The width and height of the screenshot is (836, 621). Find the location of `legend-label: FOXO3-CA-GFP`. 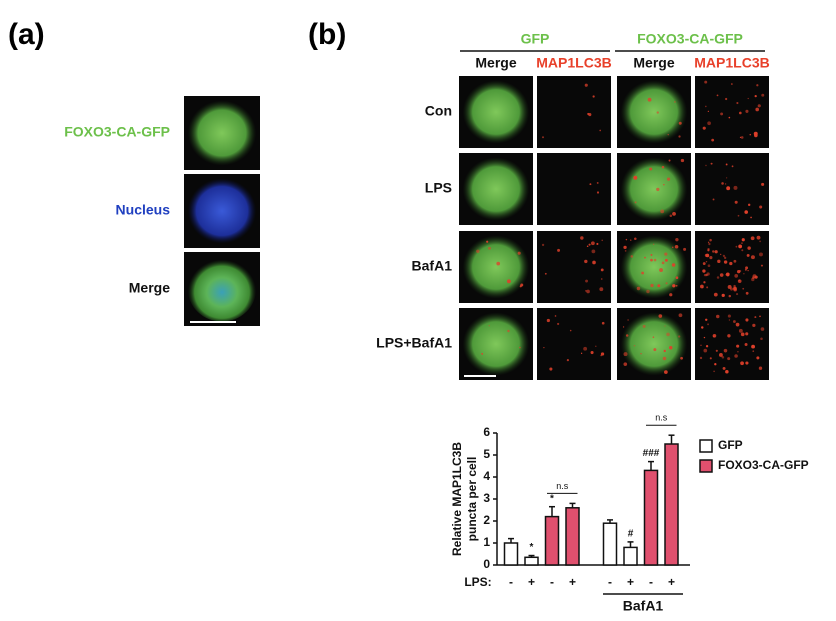

legend-label: FOXO3-CA-GFP is located at coordinates (763, 465).